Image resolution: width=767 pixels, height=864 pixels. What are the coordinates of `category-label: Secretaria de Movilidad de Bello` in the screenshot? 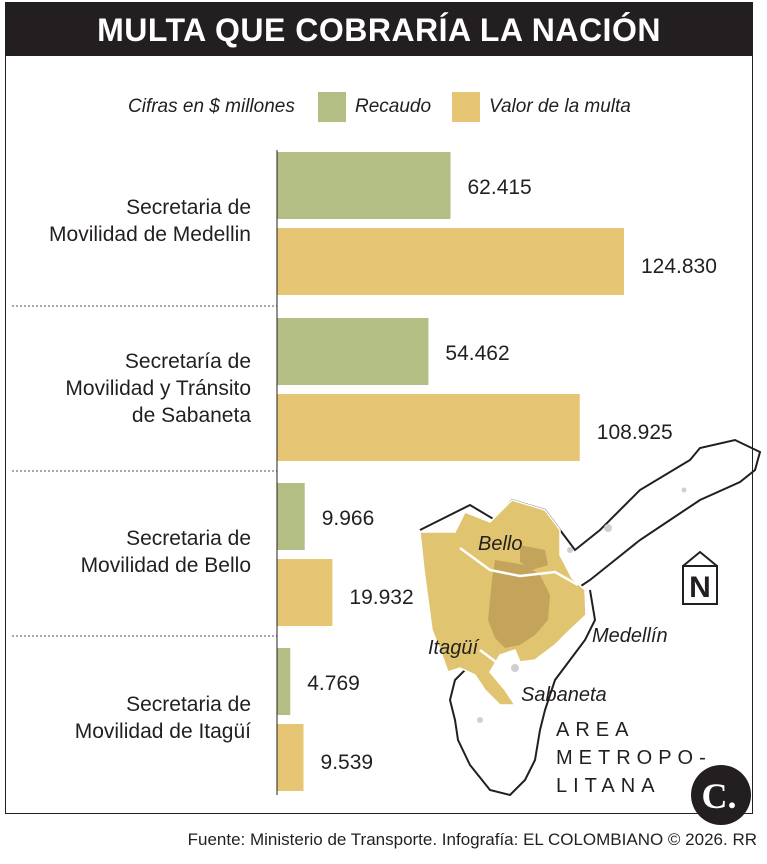 It's located at (125, 552).